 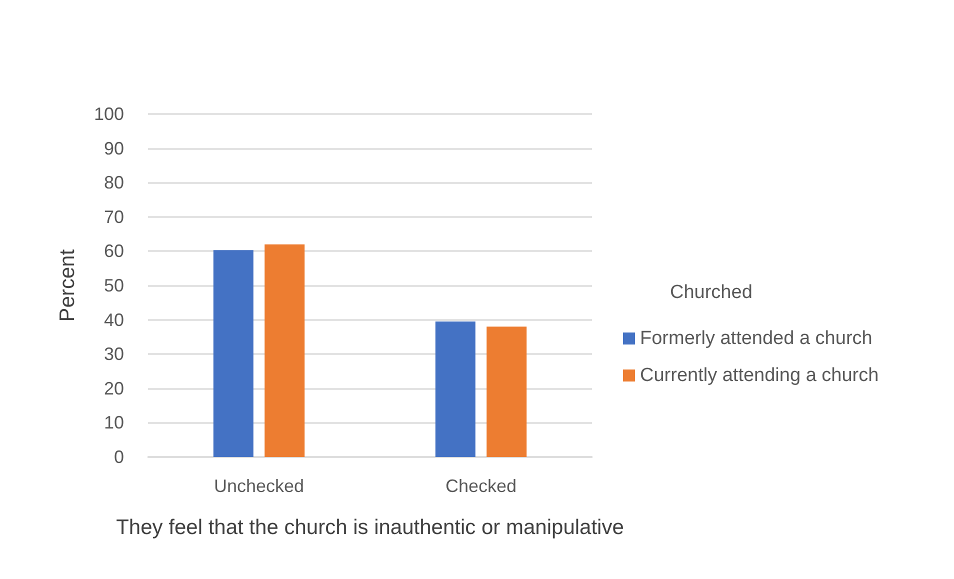 What do you see at coordinates (759, 375) in the screenshot?
I see `legend-label: Currently attending a church` at bounding box center [759, 375].